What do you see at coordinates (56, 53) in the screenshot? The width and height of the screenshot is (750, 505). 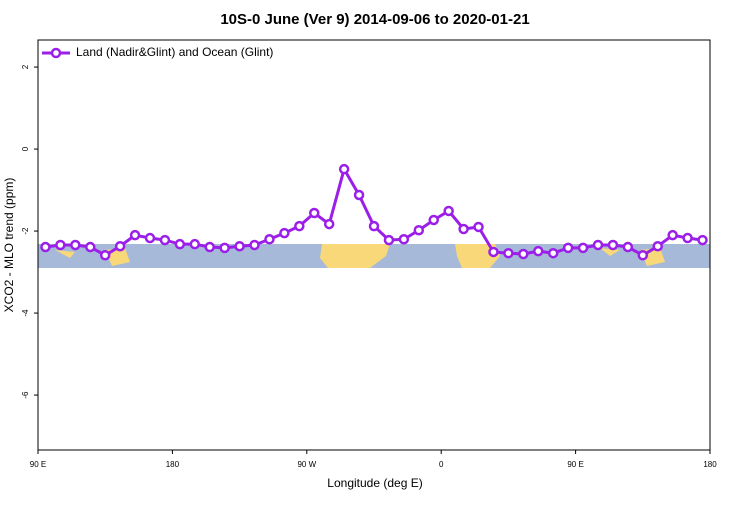 I see `legend-marker` at bounding box center [56, 53].